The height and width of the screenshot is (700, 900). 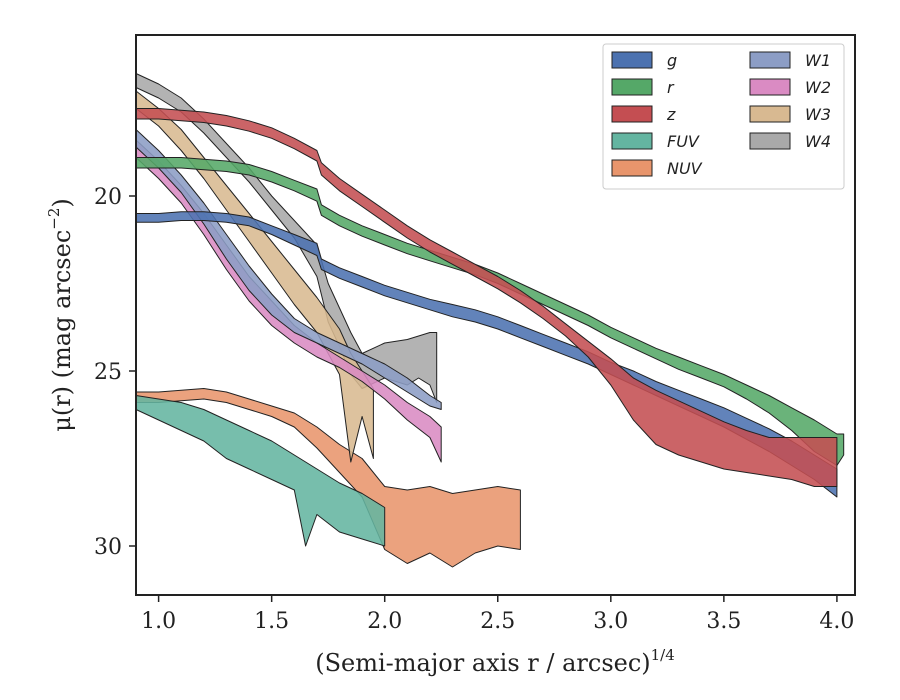 I want to click on series-band-W3, so click(x=254, y=276).